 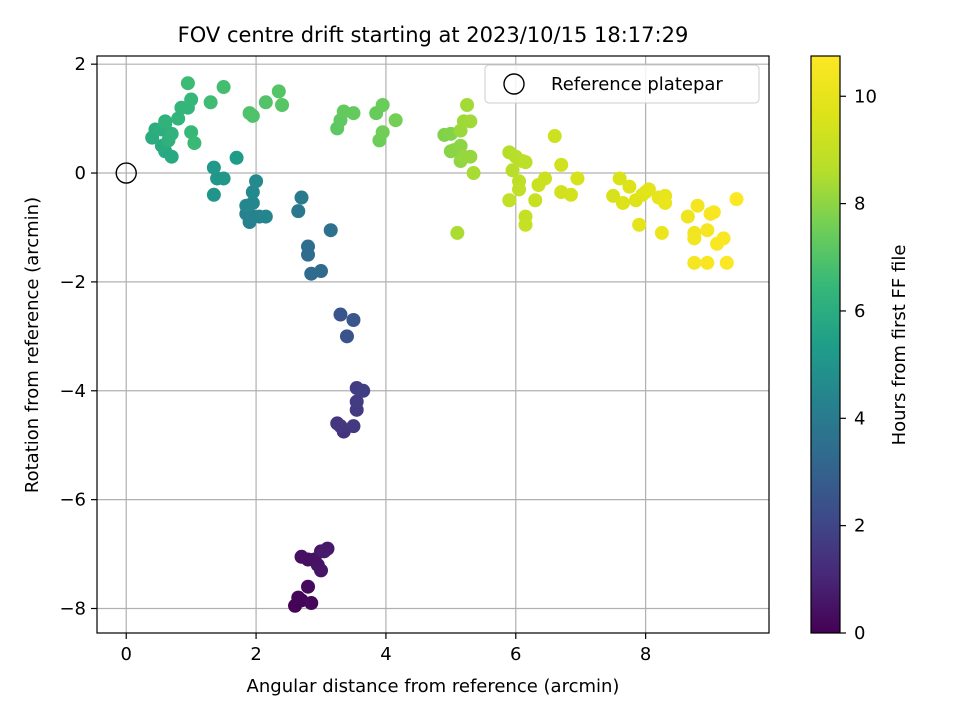 I want to click on colorbar-ticks: 0 2 4 6 8 10, so click(x=858, y=365).